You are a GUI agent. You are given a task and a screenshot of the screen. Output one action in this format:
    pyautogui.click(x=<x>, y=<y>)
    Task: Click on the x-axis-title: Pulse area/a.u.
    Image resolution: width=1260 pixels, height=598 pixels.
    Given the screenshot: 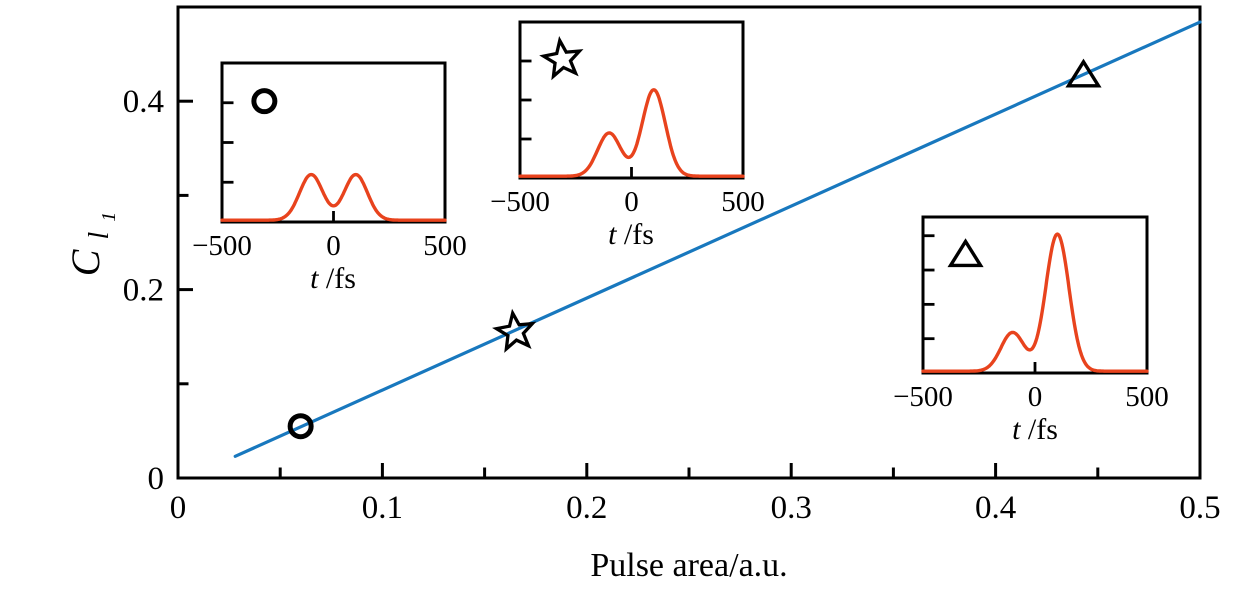 What is the action you would take?
    pyautogui.click(x=688, y=565)
    